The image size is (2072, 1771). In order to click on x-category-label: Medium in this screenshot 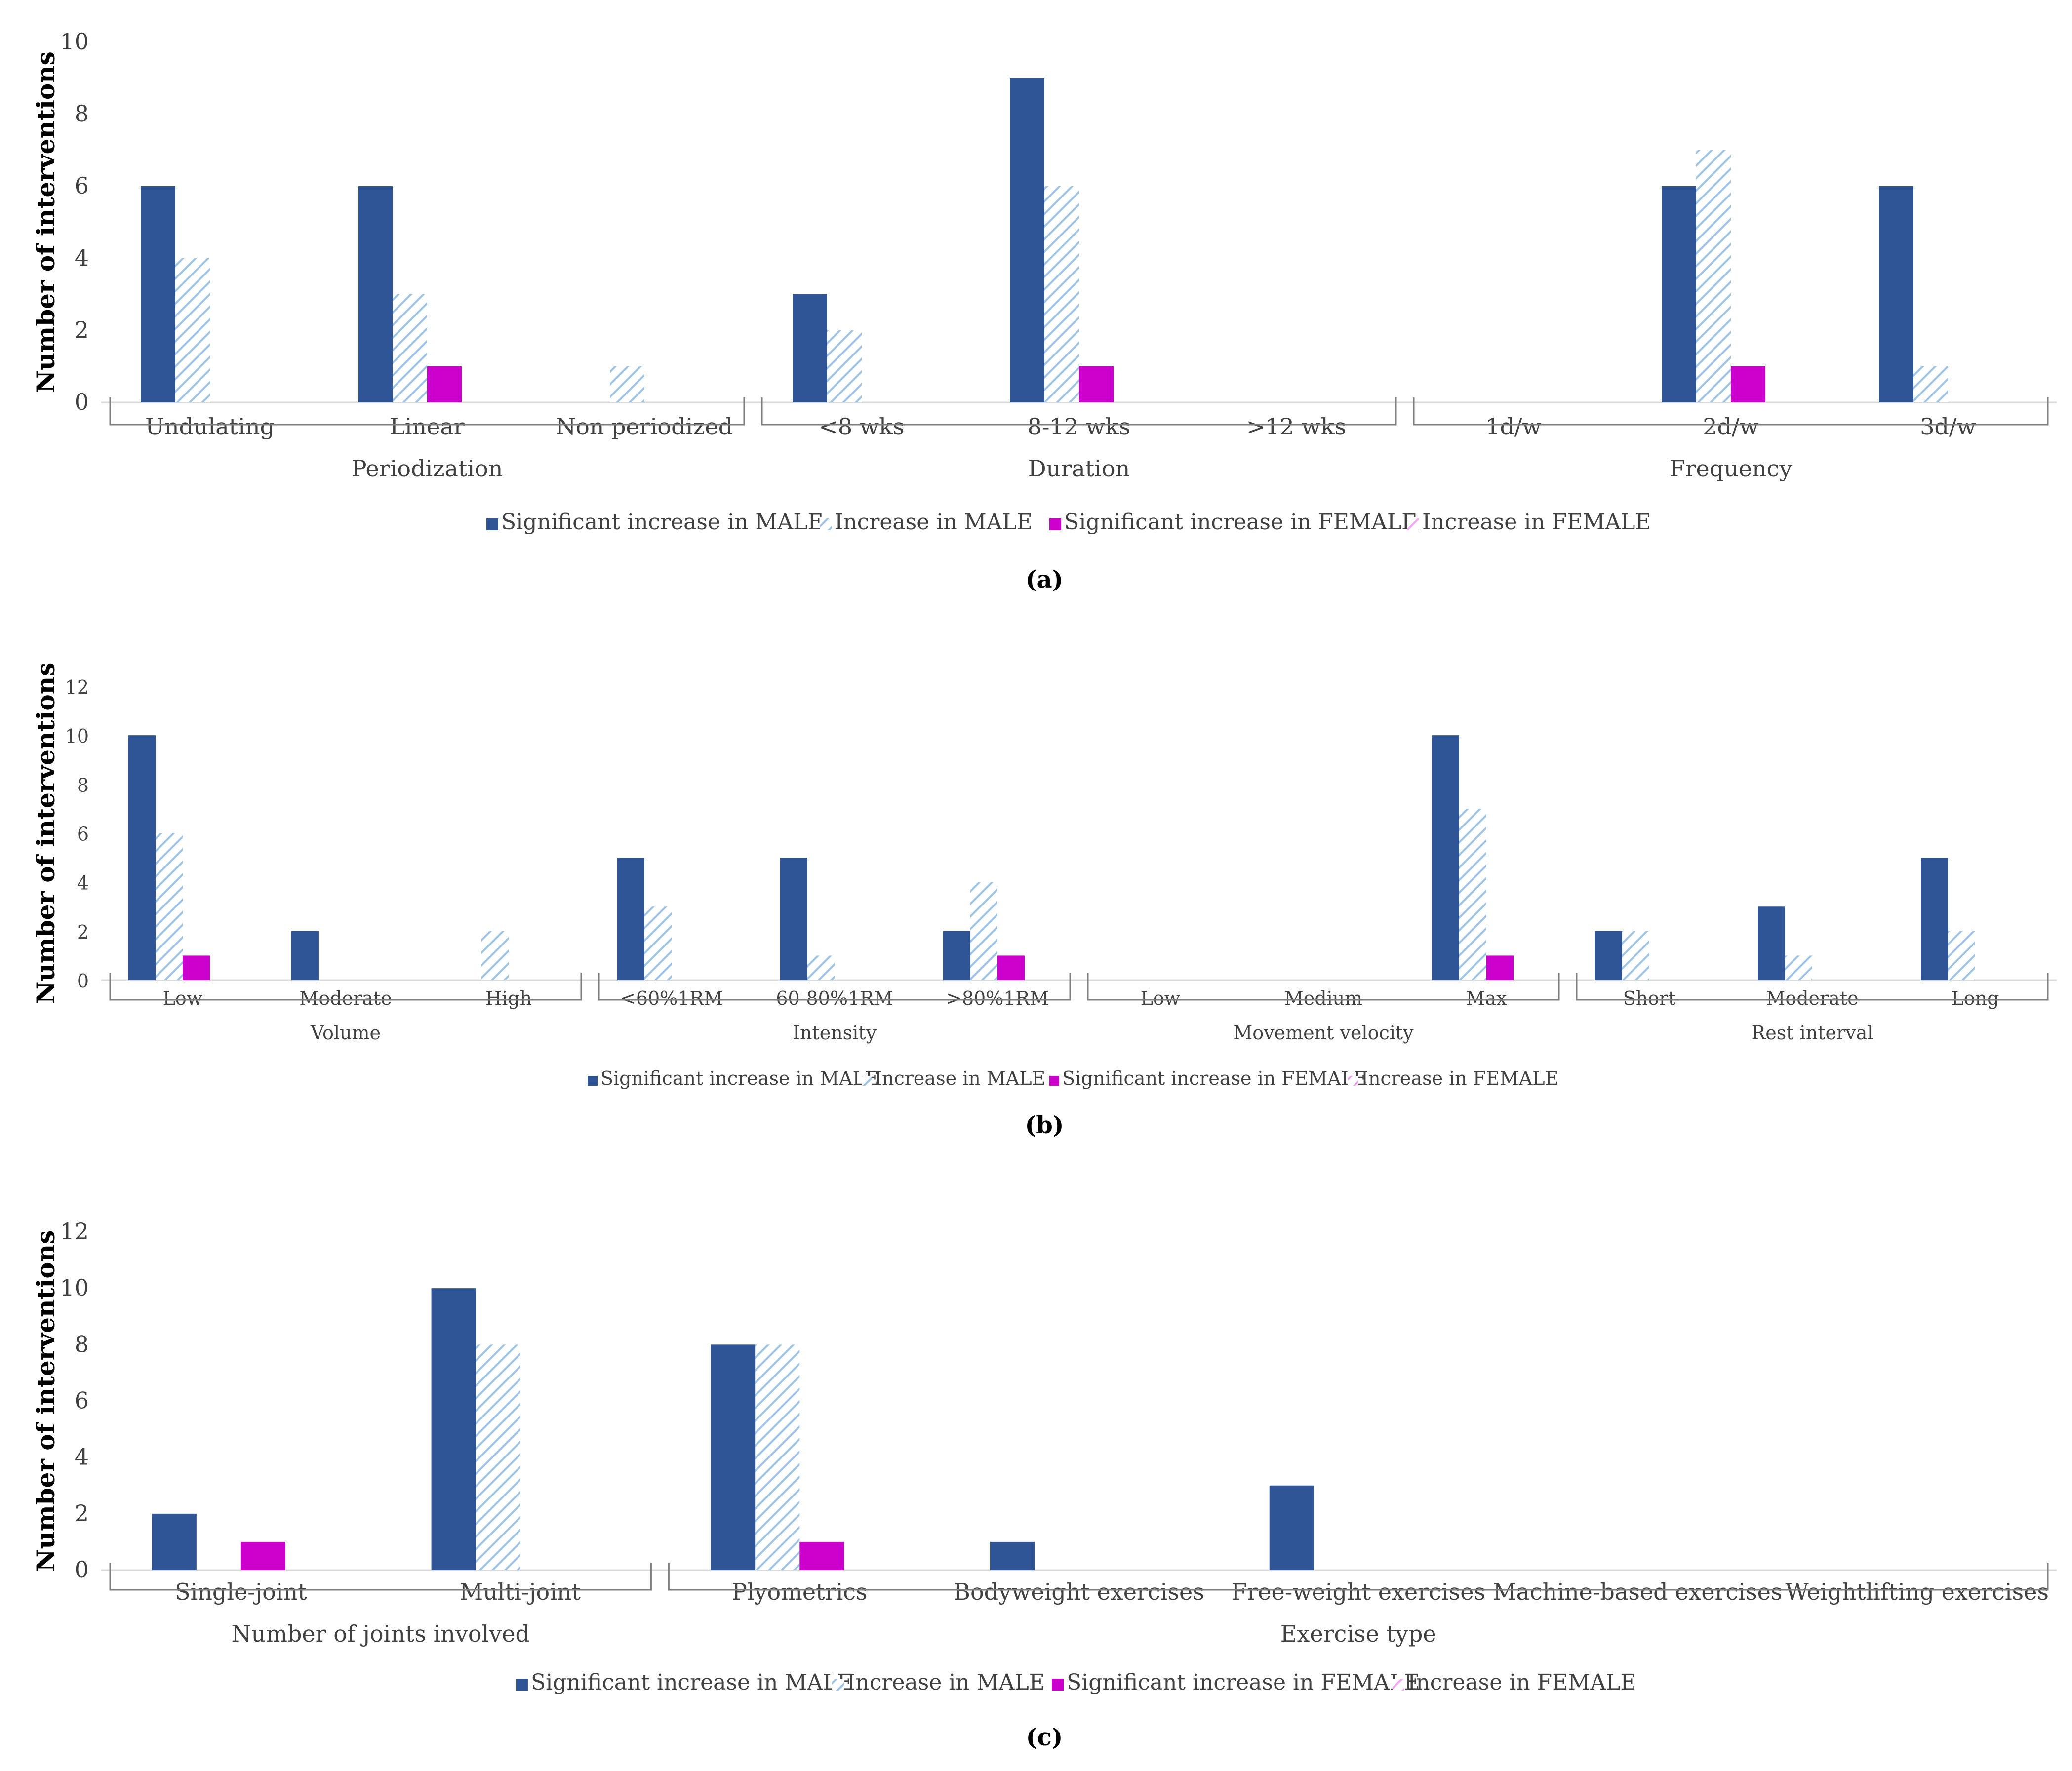, I will do `click(1323, 998)`.